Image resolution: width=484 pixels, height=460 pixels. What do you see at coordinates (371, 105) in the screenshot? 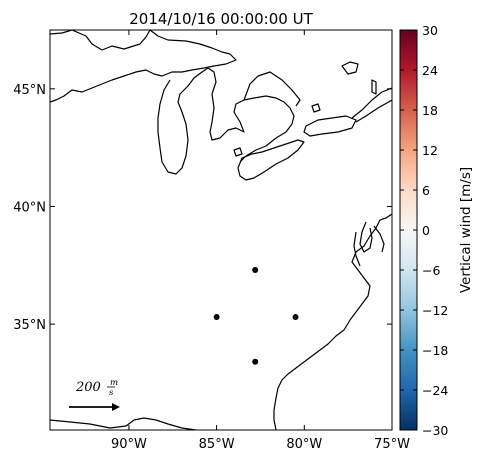
I see `st-lawrence-outline` at bounding box center [371, 105].